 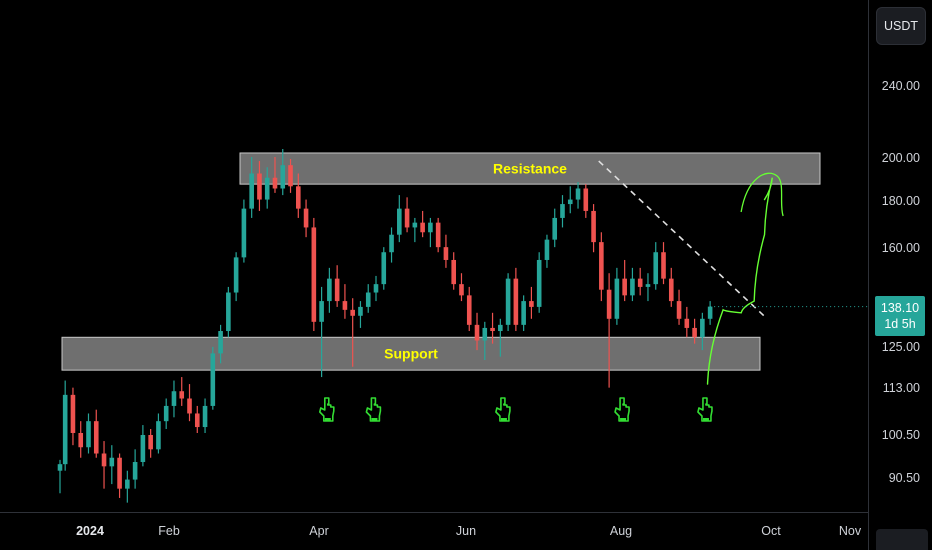 I want to click on price-tick: 180.00, so click(x=900, y=201).